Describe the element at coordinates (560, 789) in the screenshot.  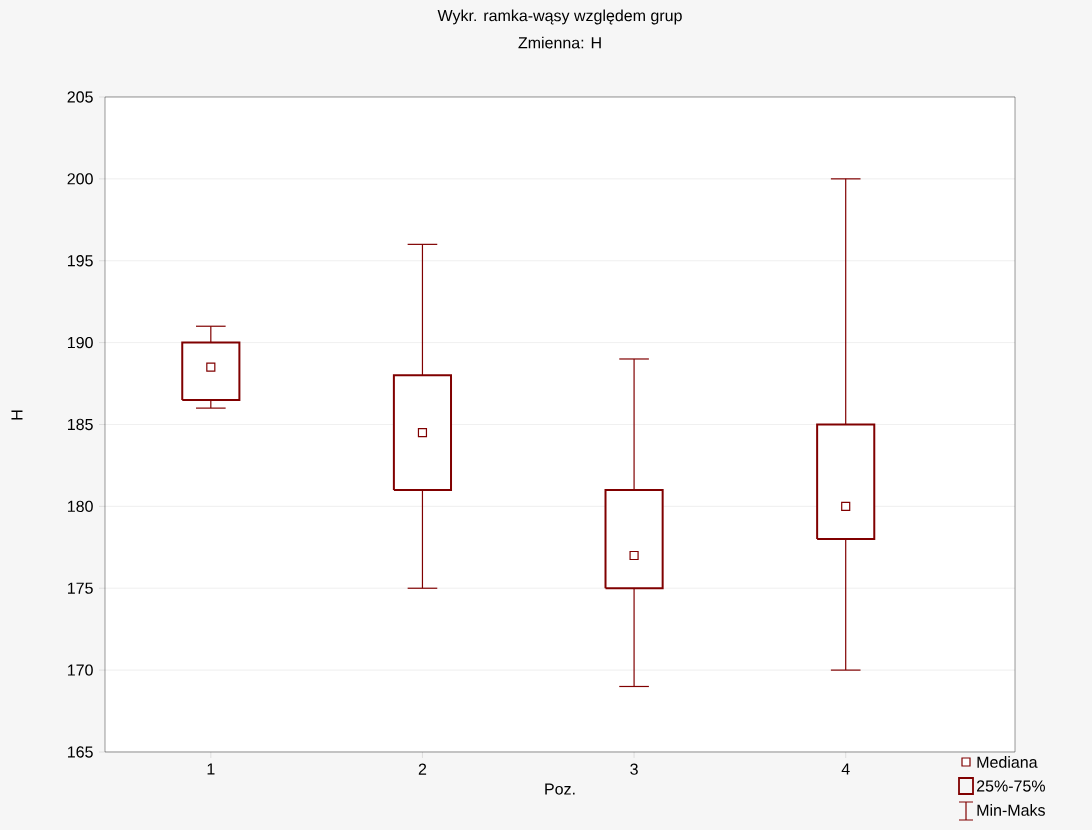
I see `x-axis-title: Poz.` at that location.